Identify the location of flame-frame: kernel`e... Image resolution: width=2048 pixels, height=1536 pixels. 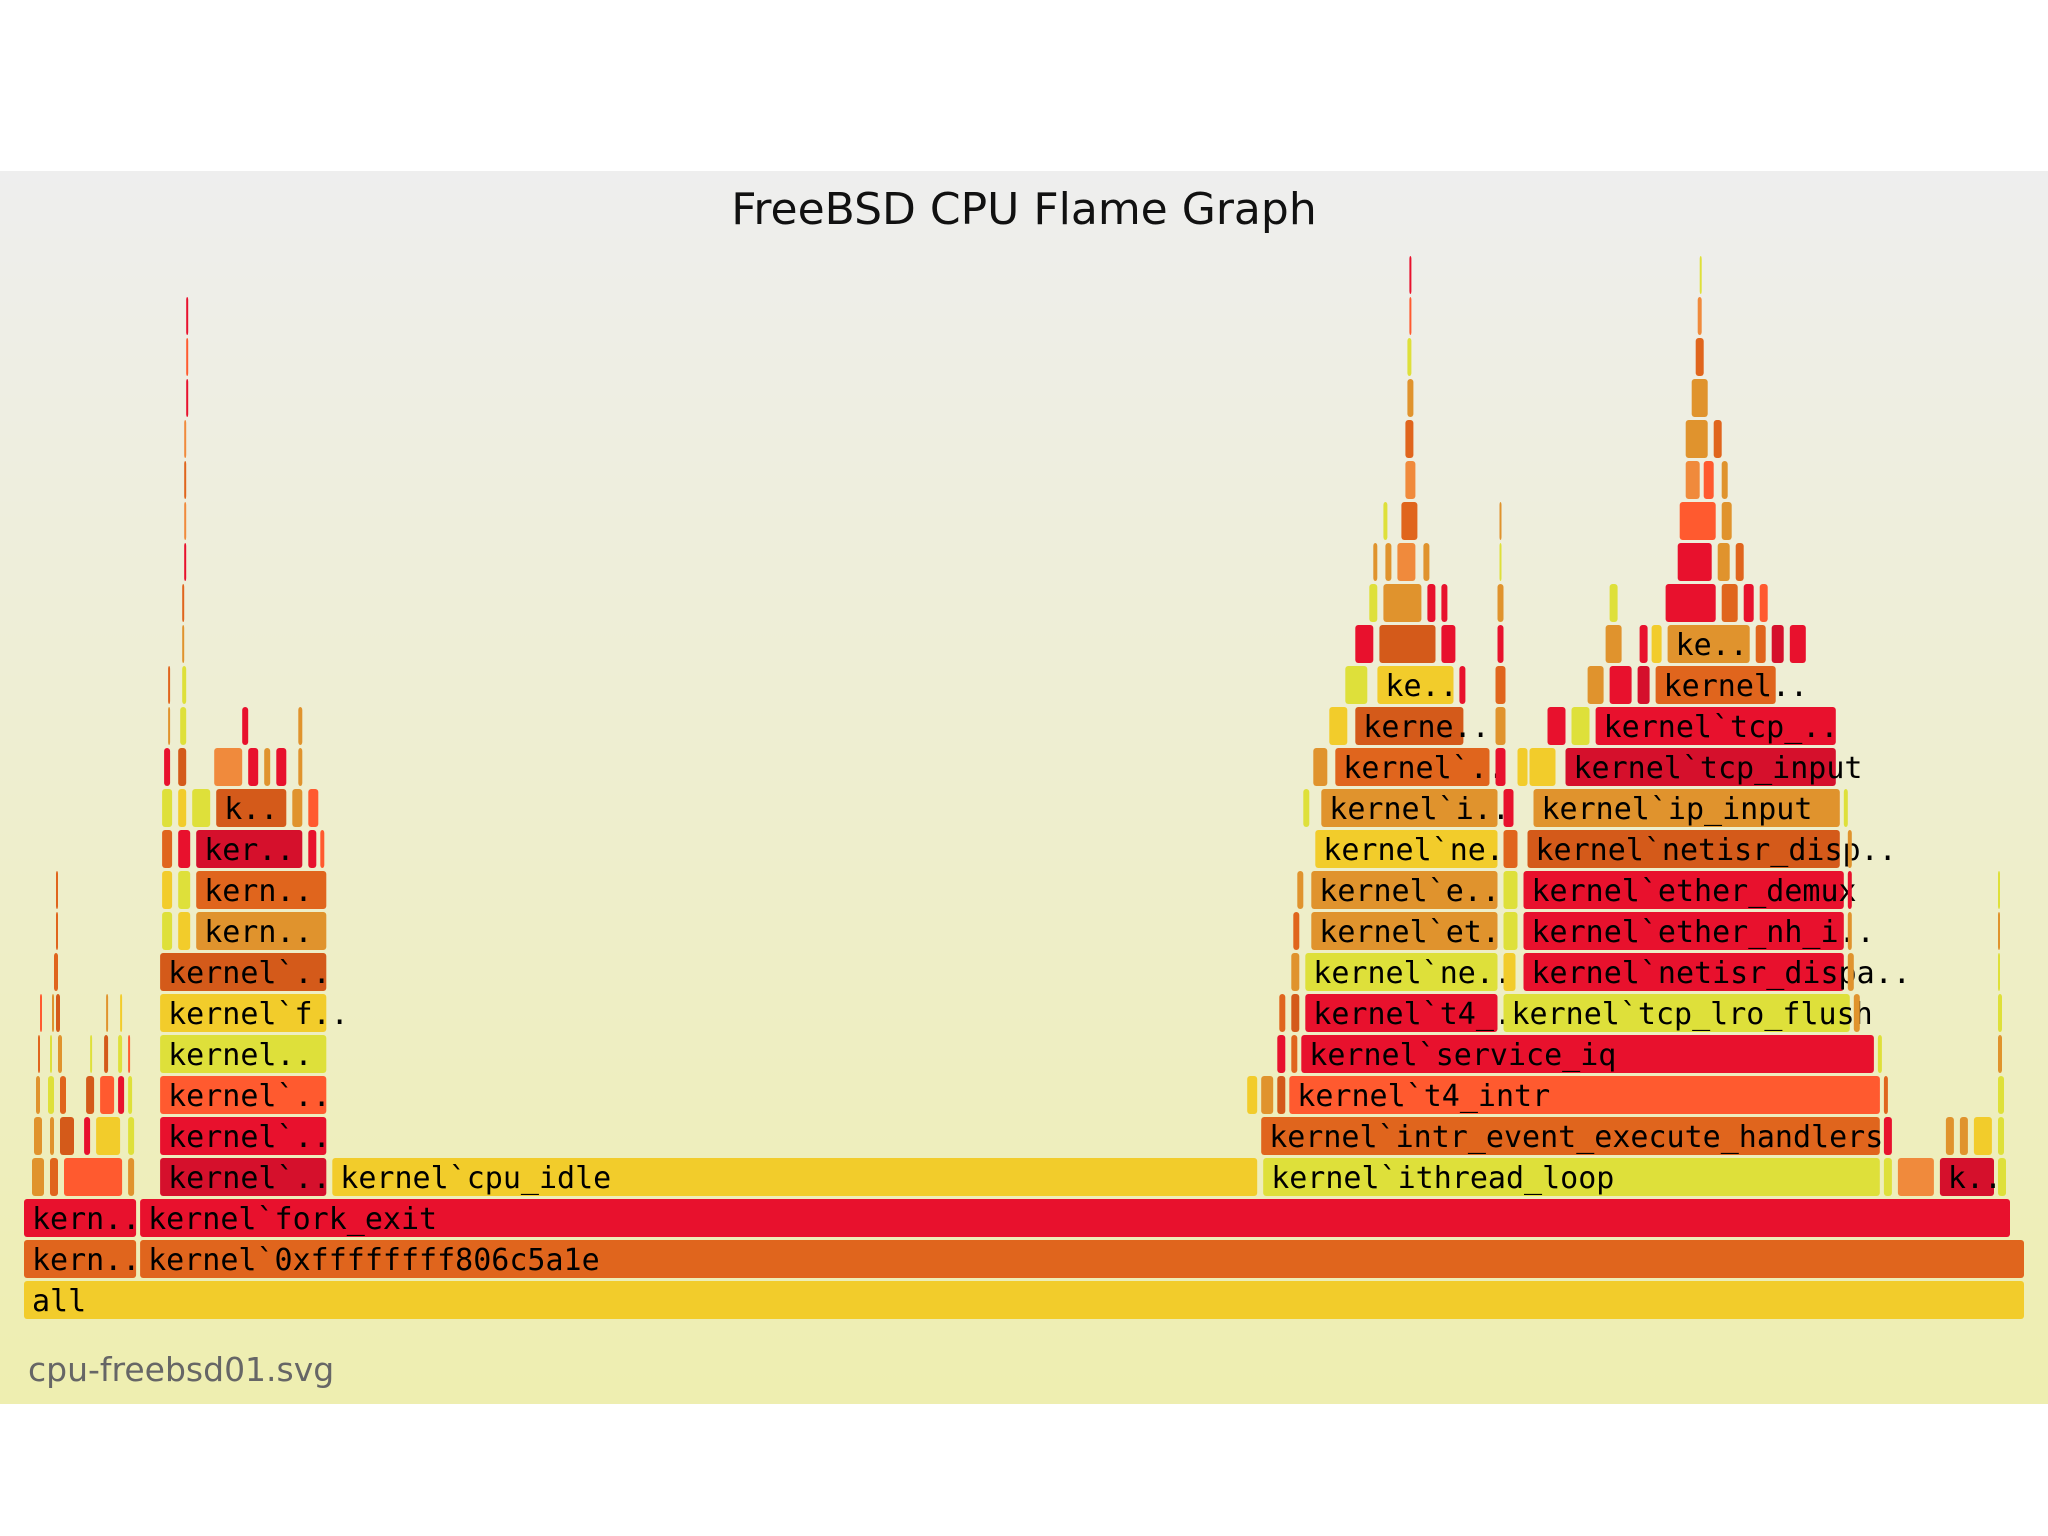
(1405, 890).